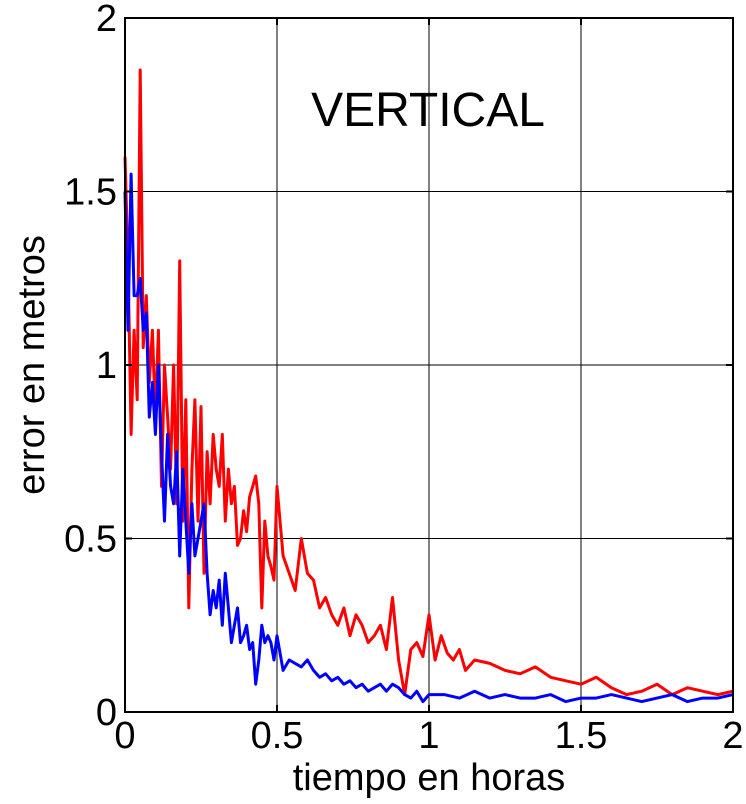 This screenshot has width=746, height=804. I want to click on y-axis-label: error en metros, so click(32, 365).